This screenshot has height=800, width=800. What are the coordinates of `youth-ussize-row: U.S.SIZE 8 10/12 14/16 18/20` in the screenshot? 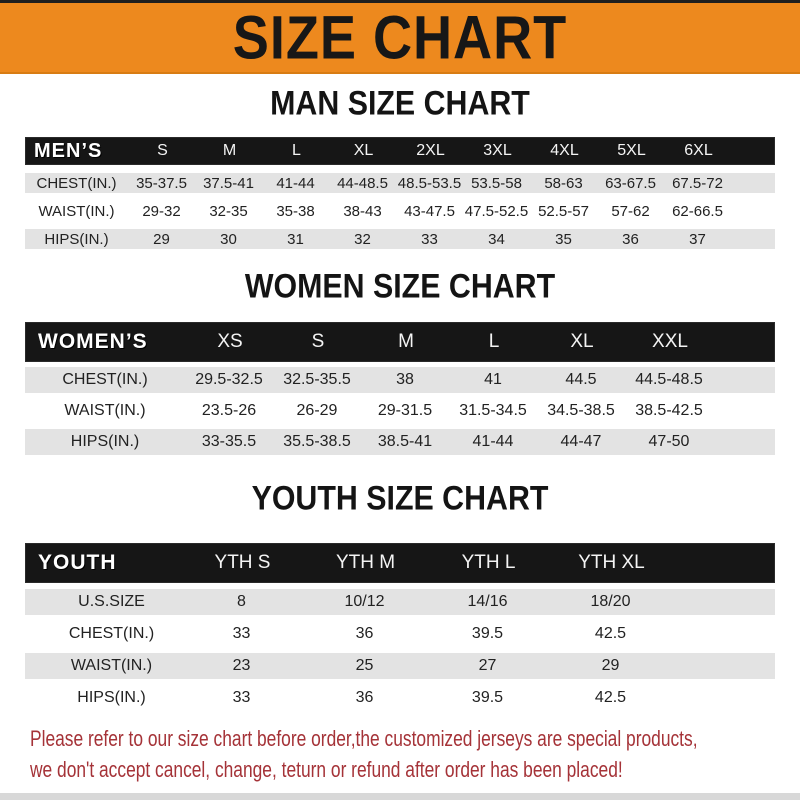 It's located at (400, 602).